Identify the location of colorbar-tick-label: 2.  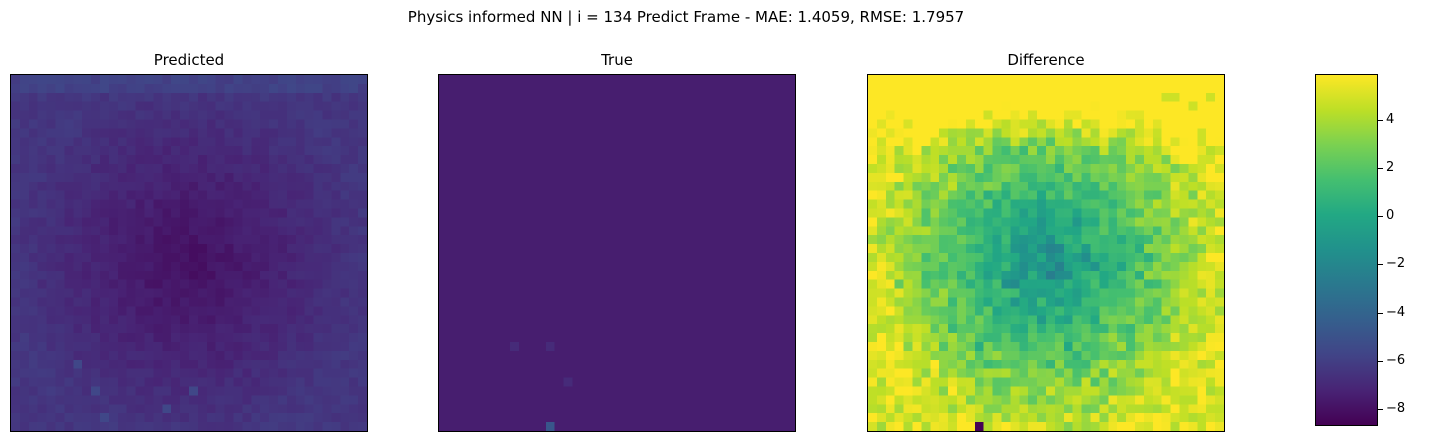
(1390, 167).